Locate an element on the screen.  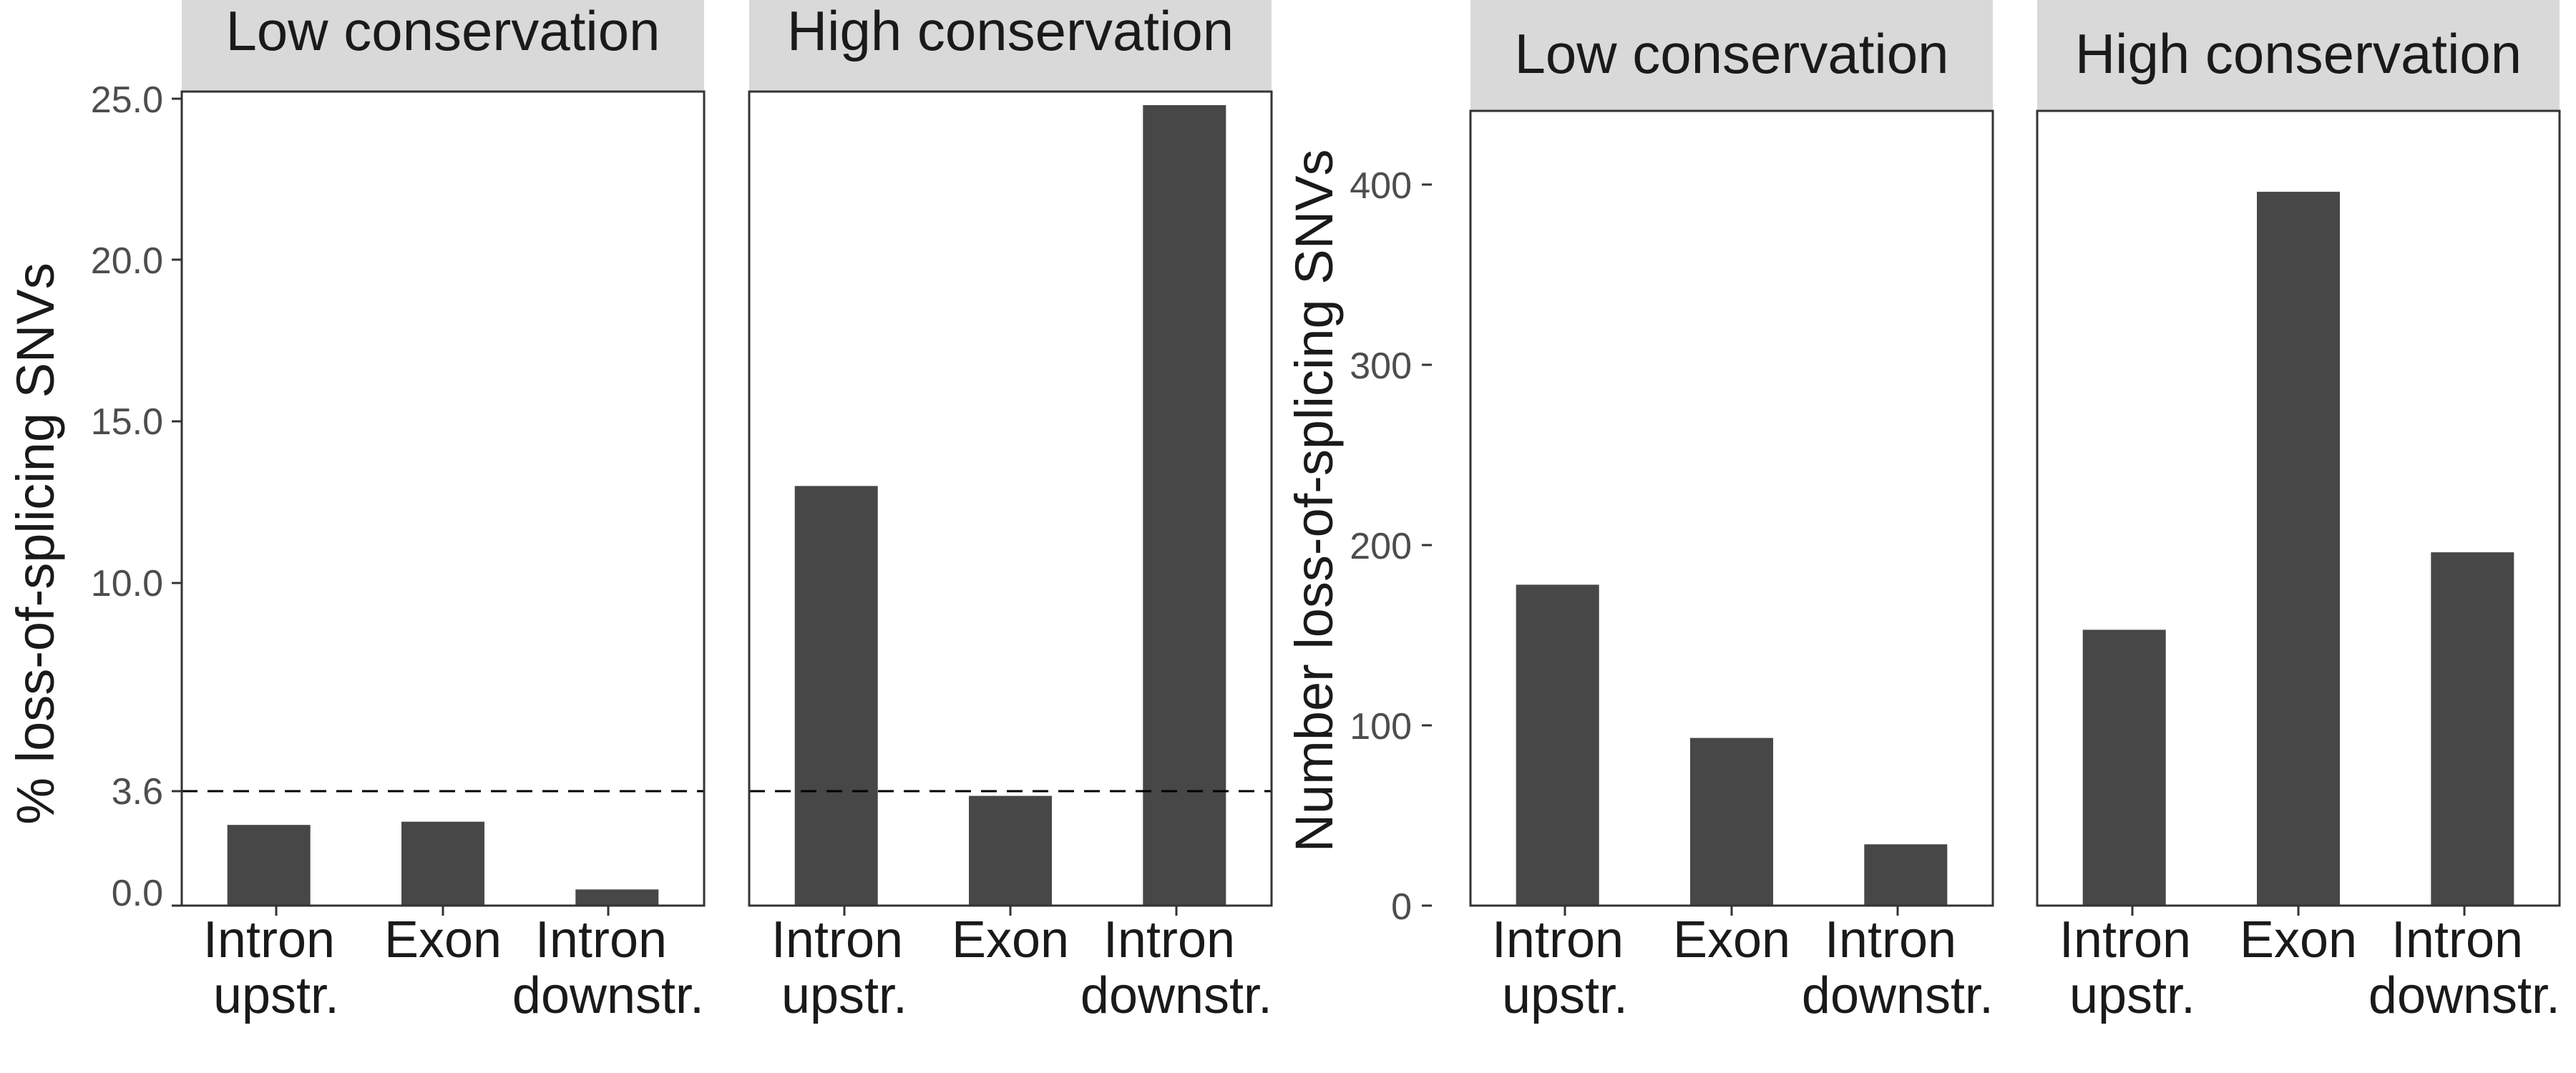
count-y-axis-title: Number loss-of-splicing SNVs is located at coordinates (1314, 501).